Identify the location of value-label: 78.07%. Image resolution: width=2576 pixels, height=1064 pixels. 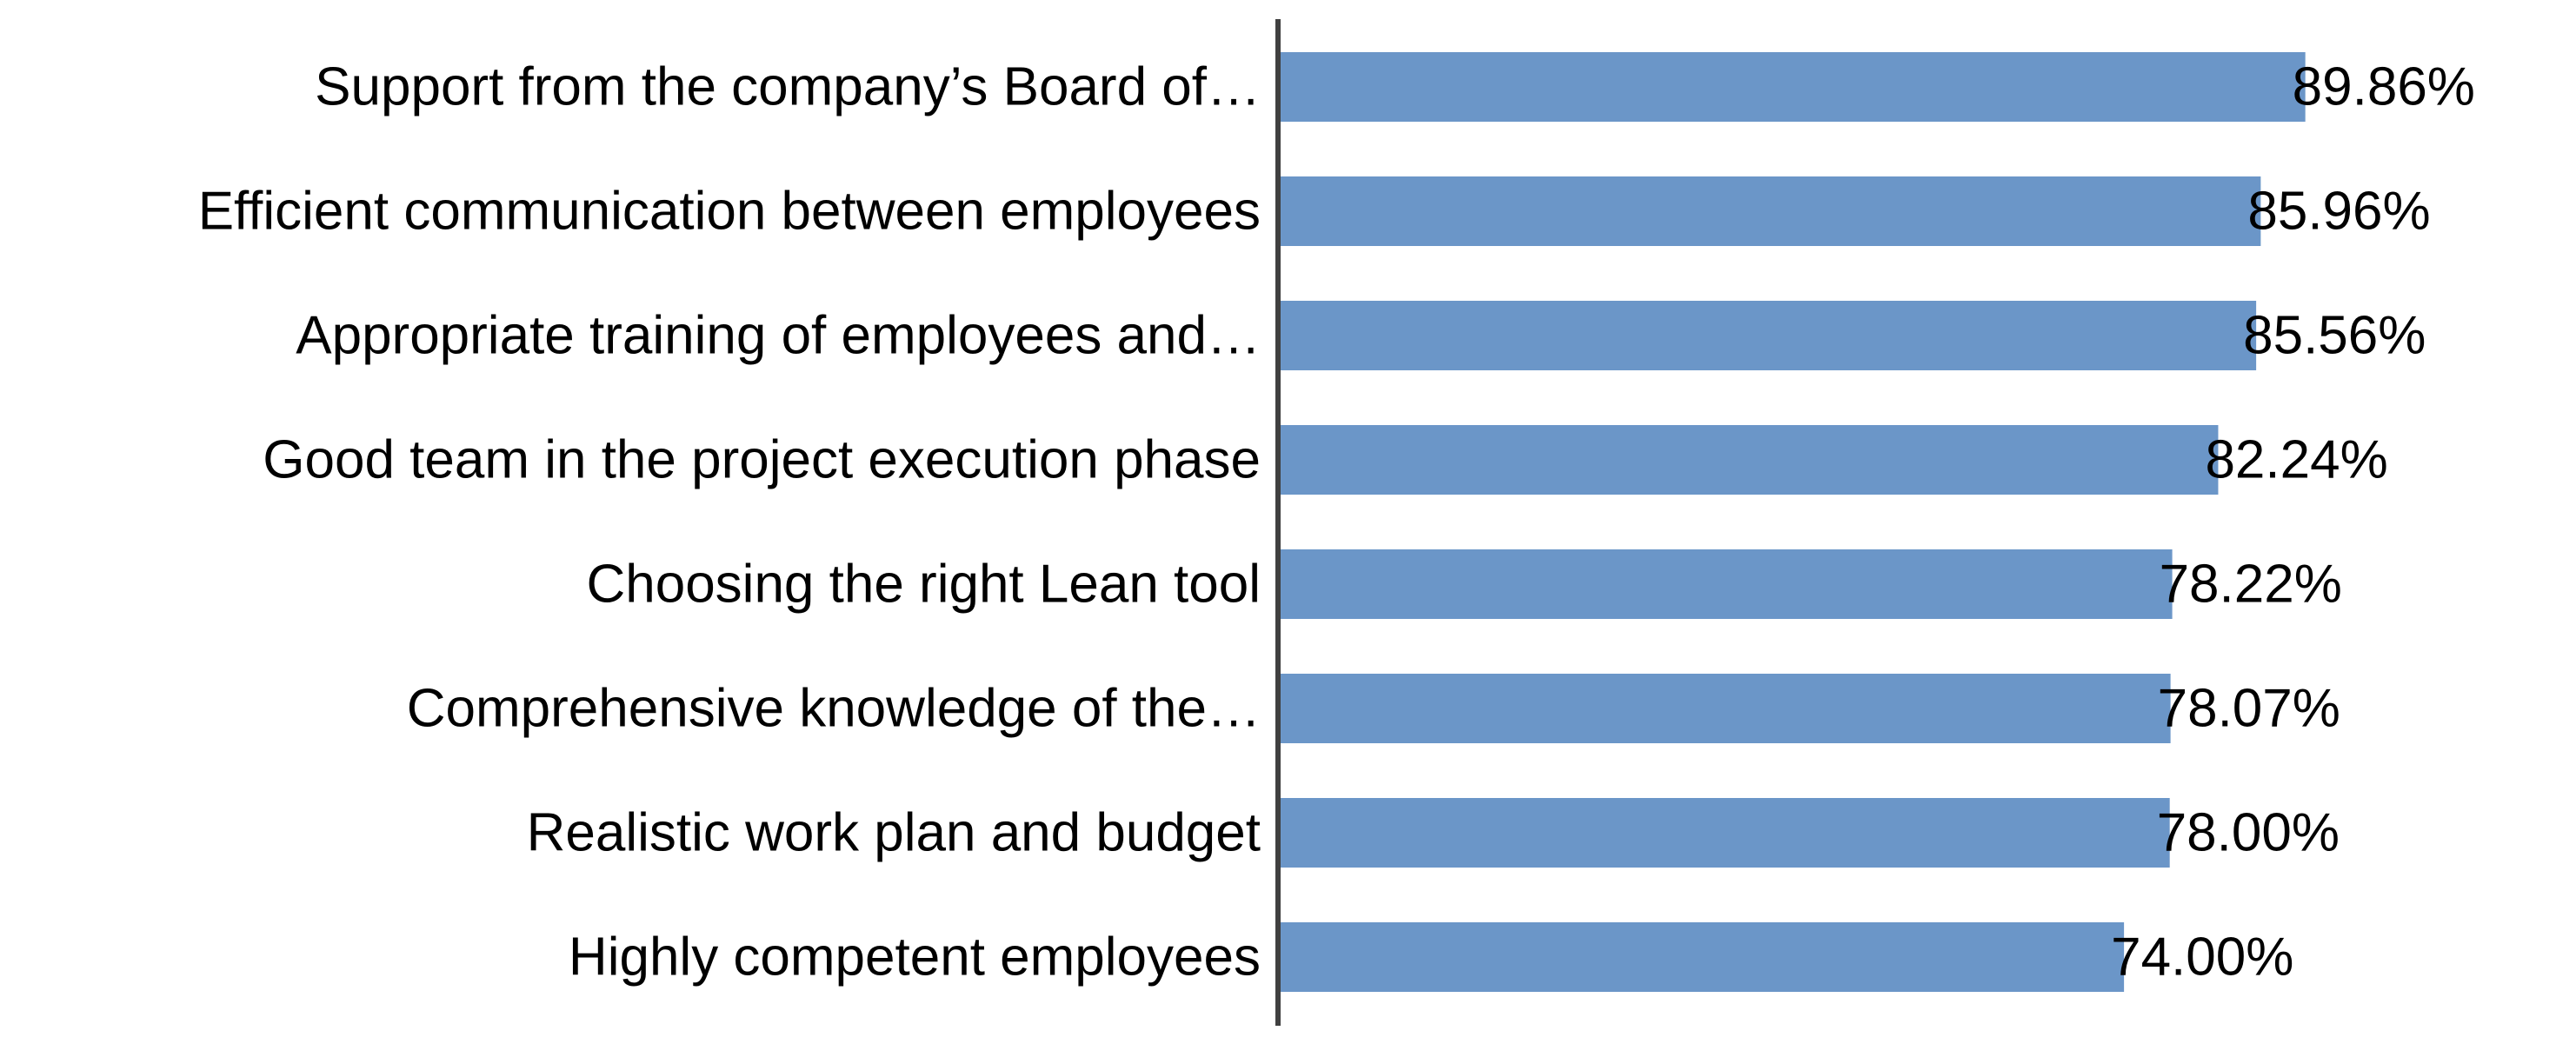
(2249, 709).